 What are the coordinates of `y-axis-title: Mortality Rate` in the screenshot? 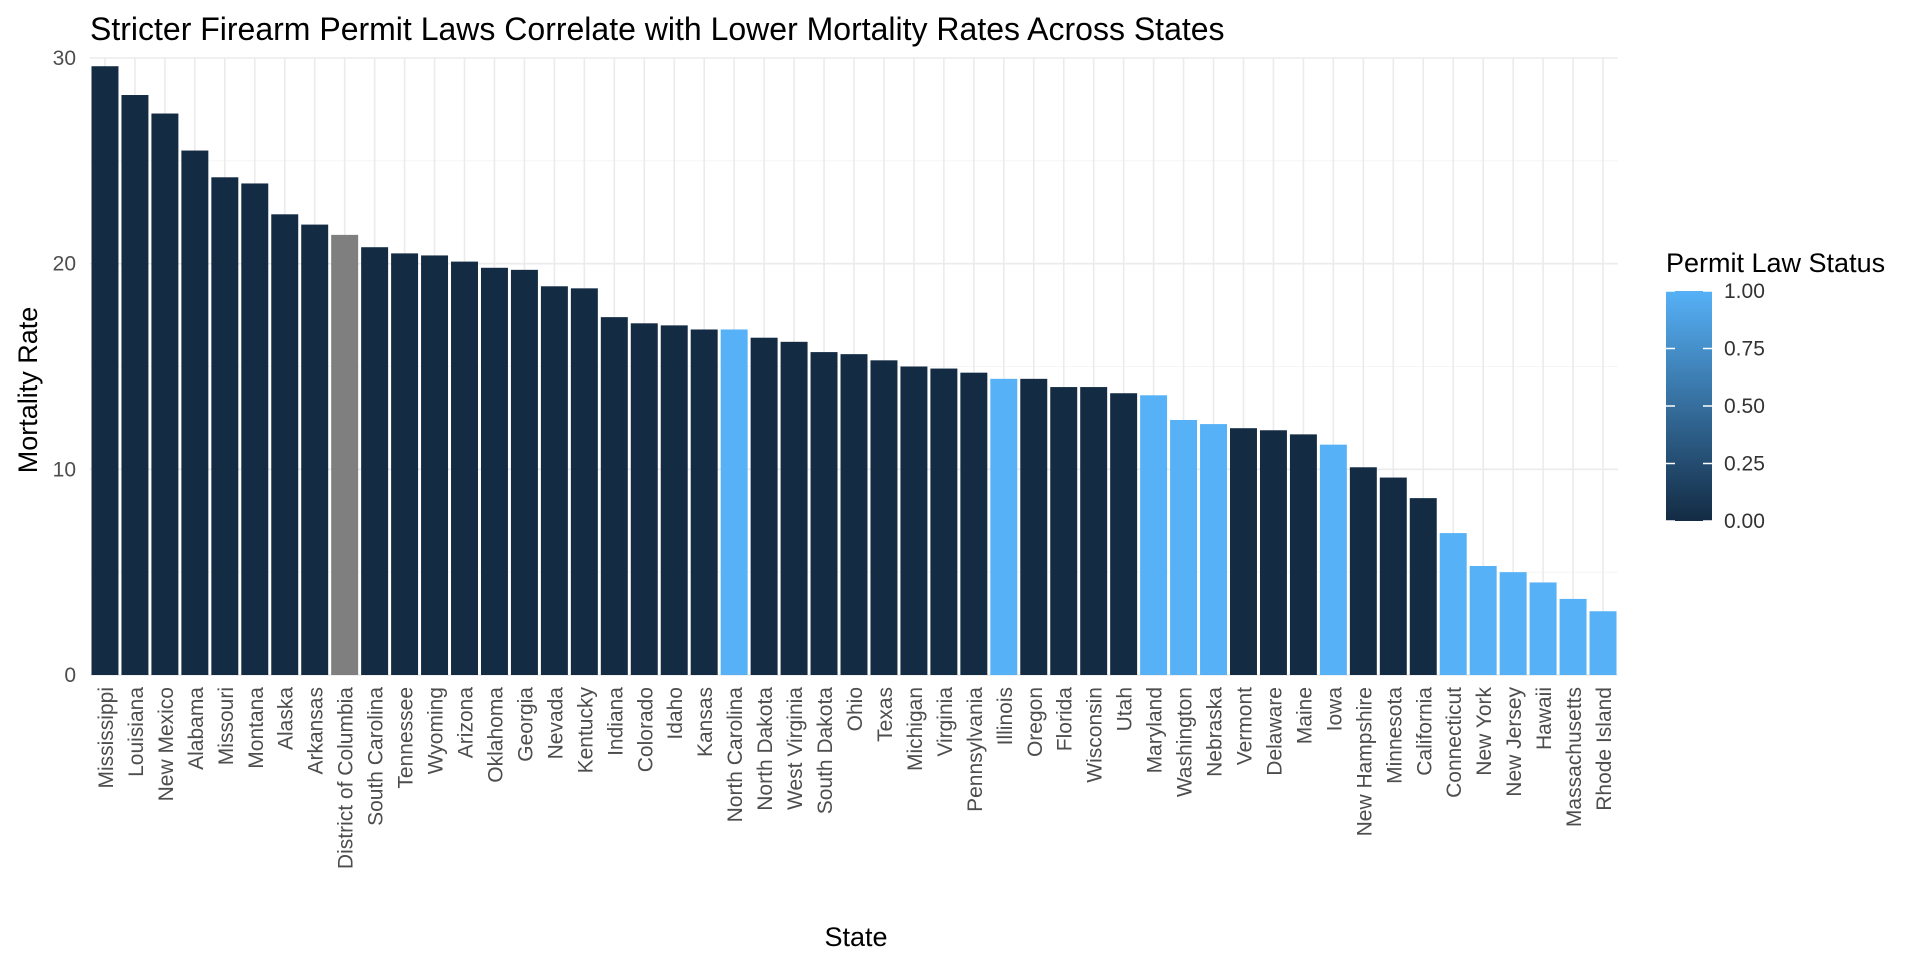 It's located at (28, 390).